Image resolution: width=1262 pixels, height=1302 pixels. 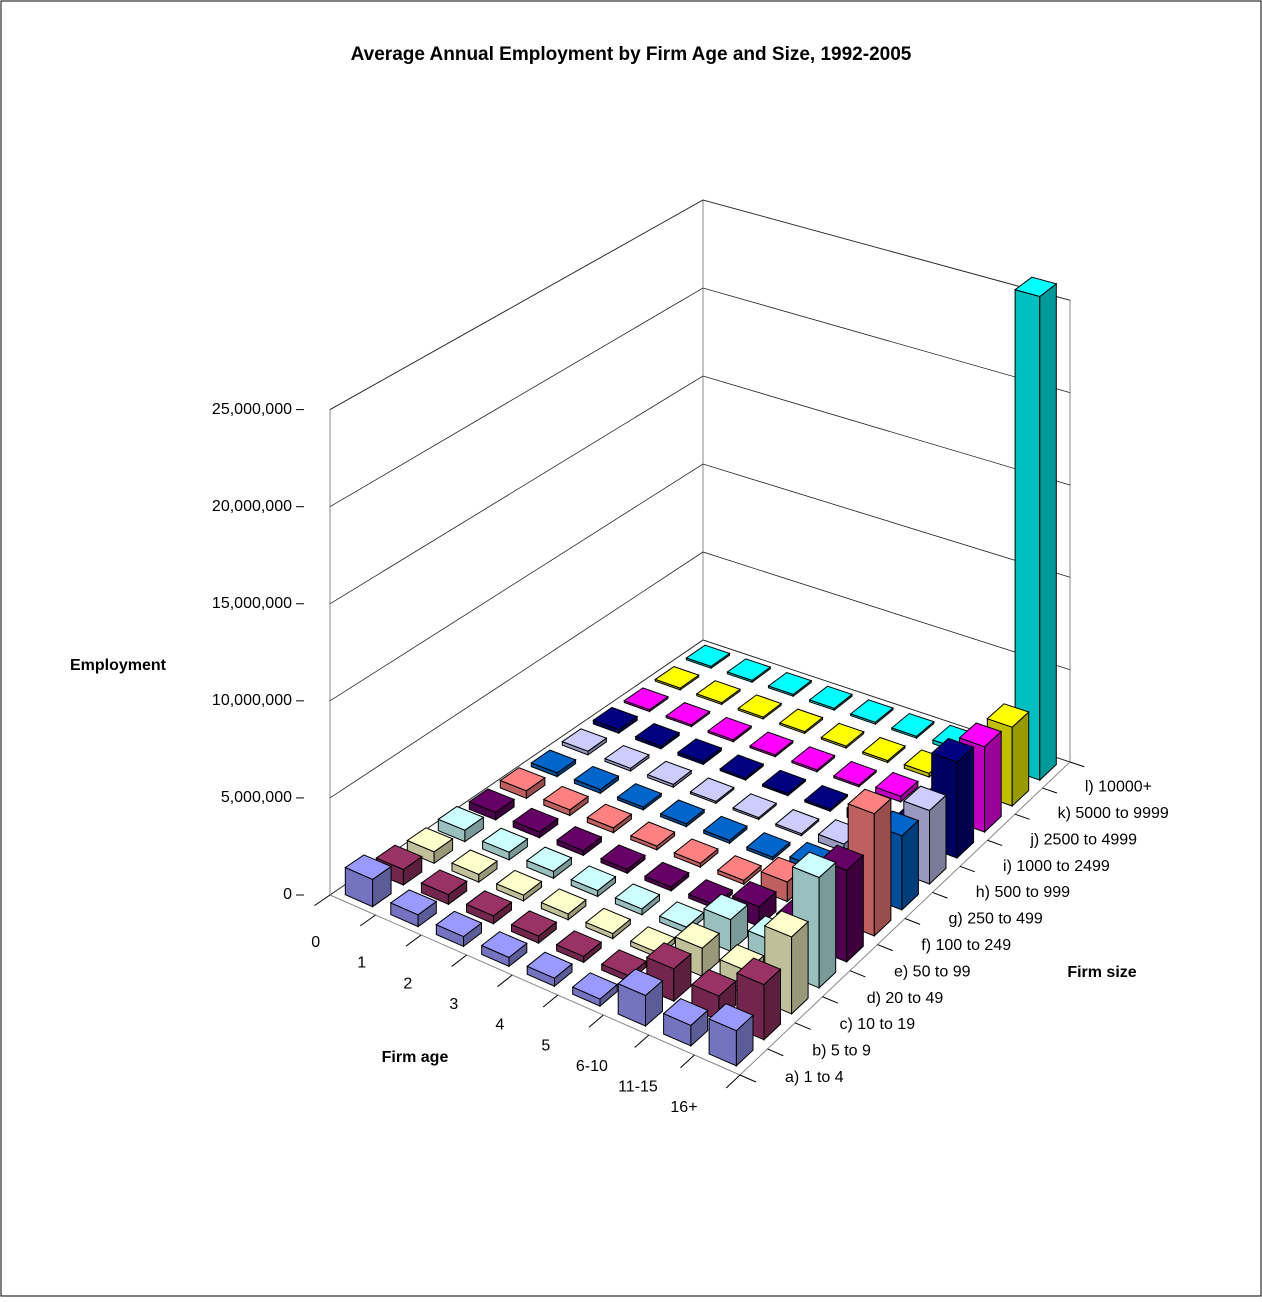 What do you see at coordinates (932, 971) in the screenshot?
I see `z-tick-label: e) 50 to 99` at bounding box center [932, 971].